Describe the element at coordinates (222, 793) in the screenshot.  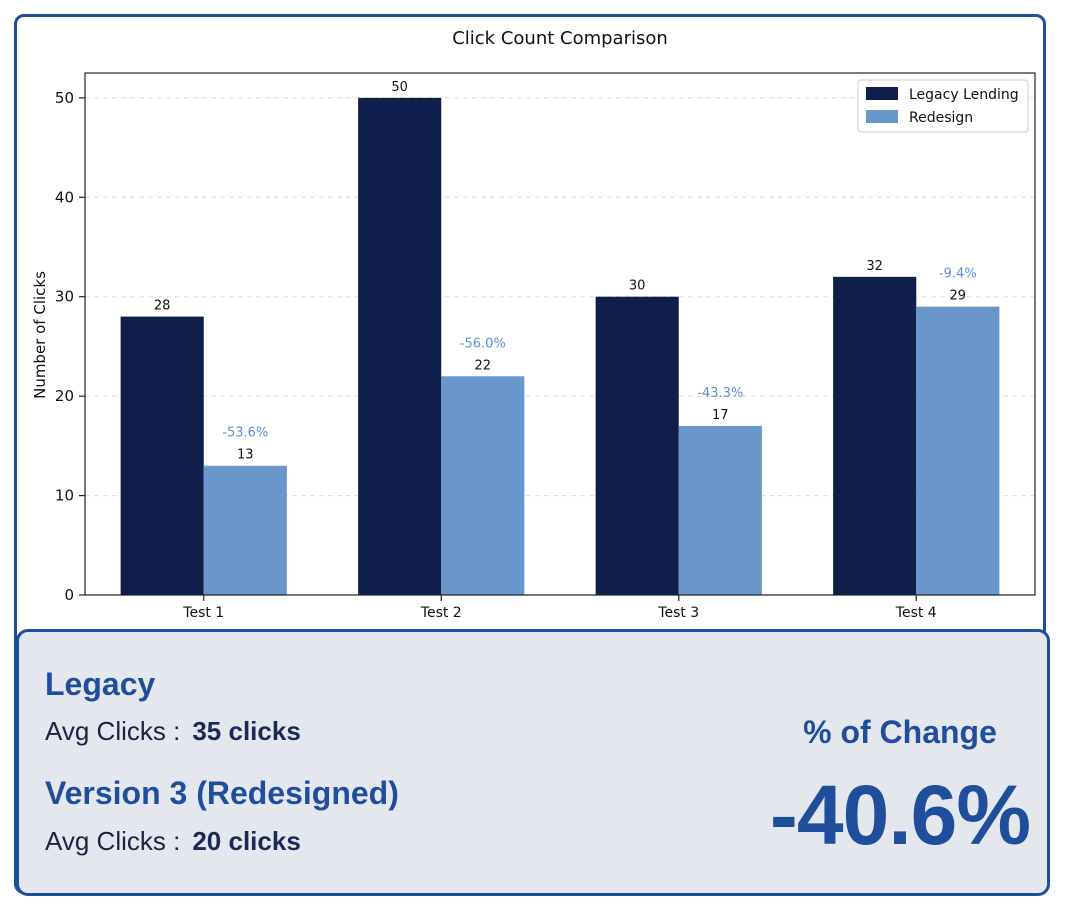
I see `redesign-title: Version 3 (Redesigned)` at that location.